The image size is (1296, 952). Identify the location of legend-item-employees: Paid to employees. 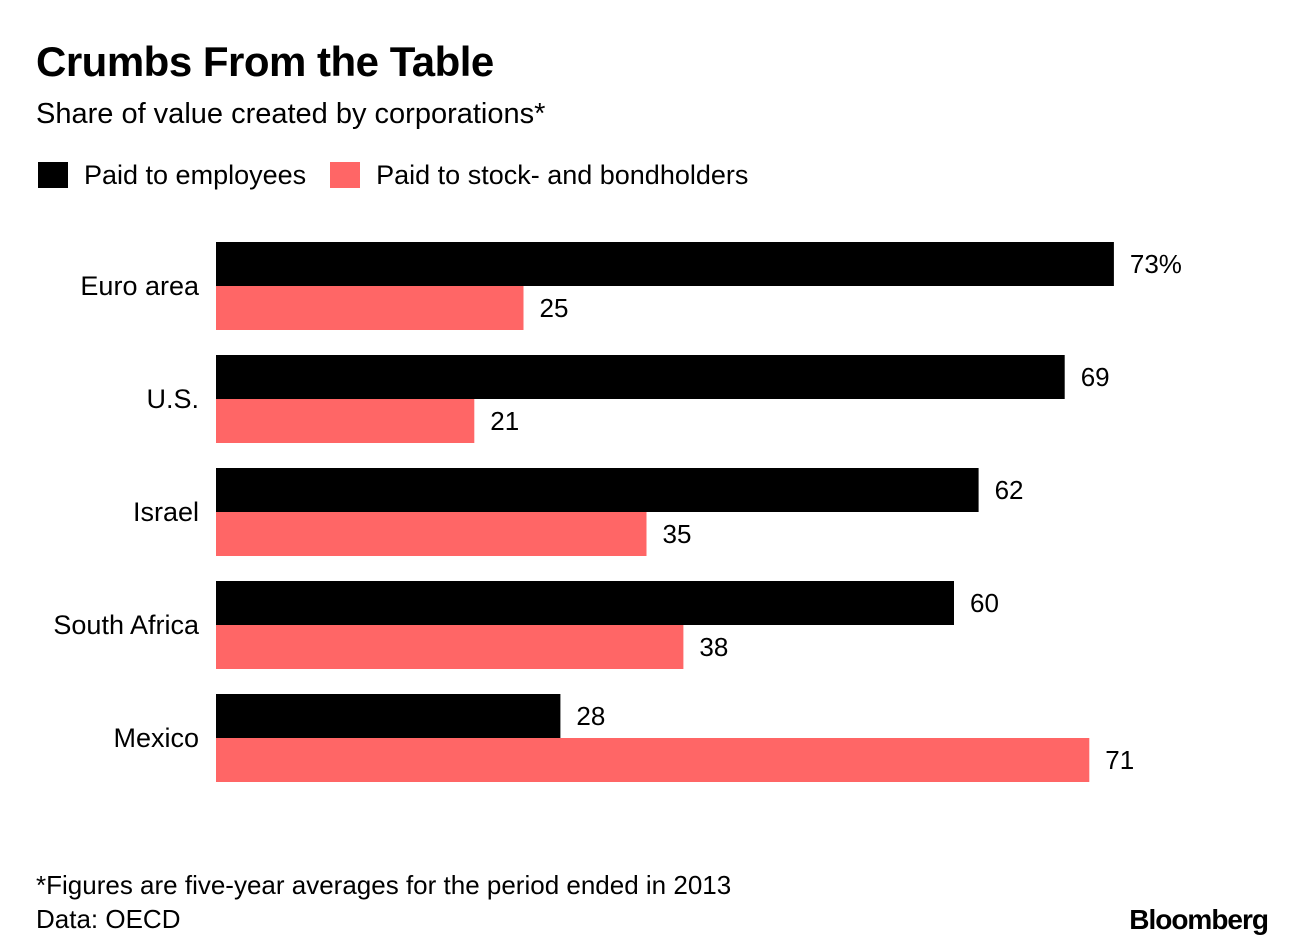
(172, 175).